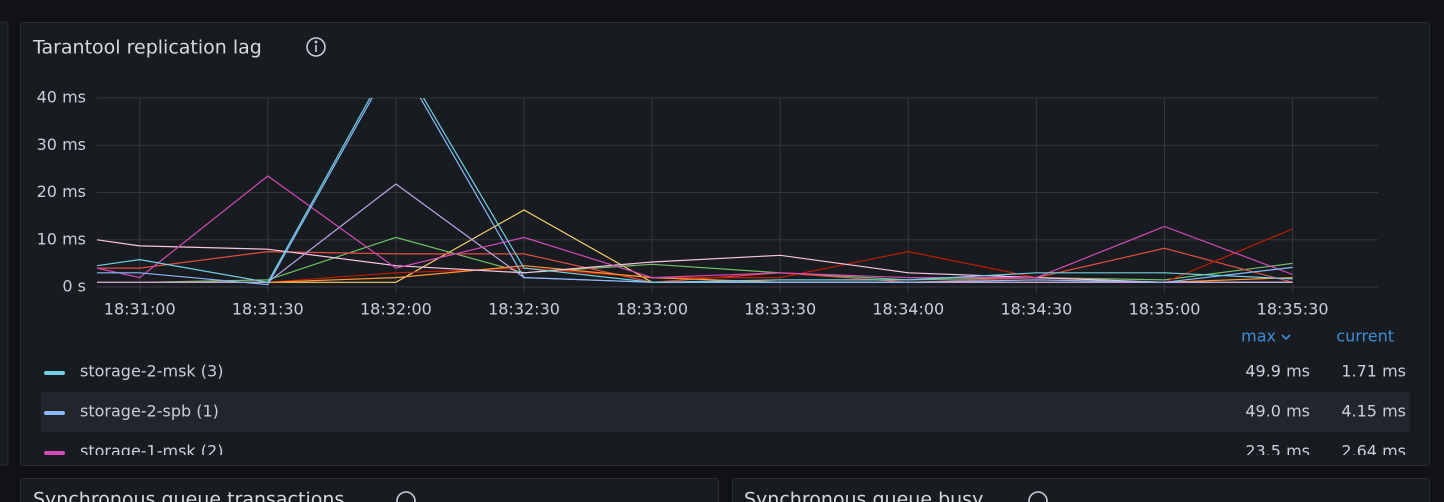 The width and height of the screenshot is (1444, 502). Describe the element at coordinates (4, 243) in the screenshot. I see `side-panel` at that location.